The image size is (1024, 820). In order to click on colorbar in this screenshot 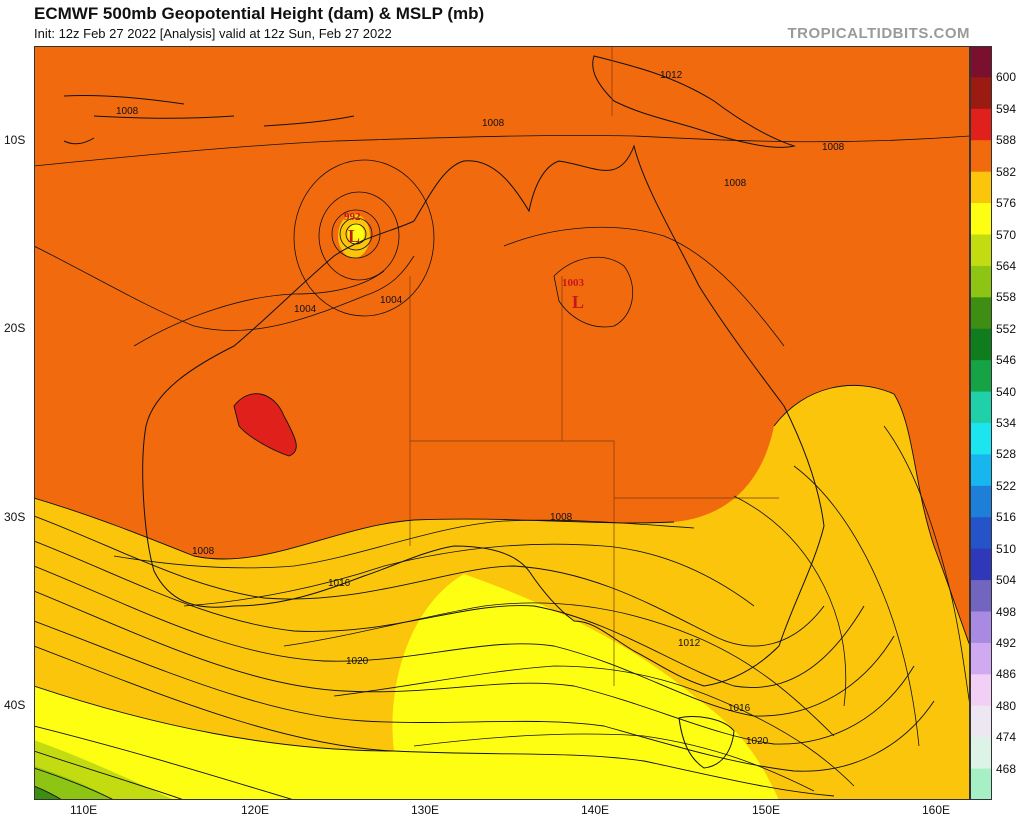, I will do `click(981, 423)`.